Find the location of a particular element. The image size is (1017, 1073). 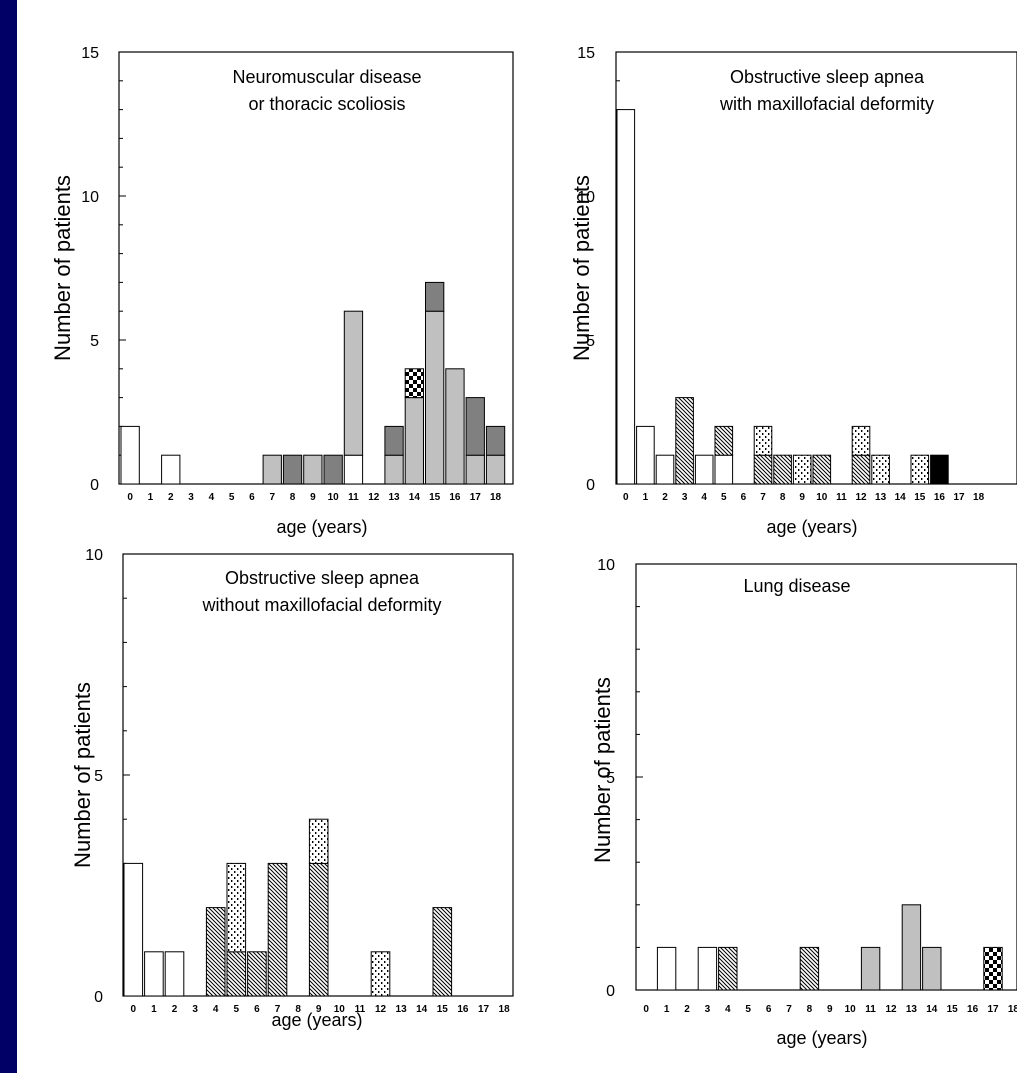

x-tick-label: 4 is located at coordinates (728, 1009).